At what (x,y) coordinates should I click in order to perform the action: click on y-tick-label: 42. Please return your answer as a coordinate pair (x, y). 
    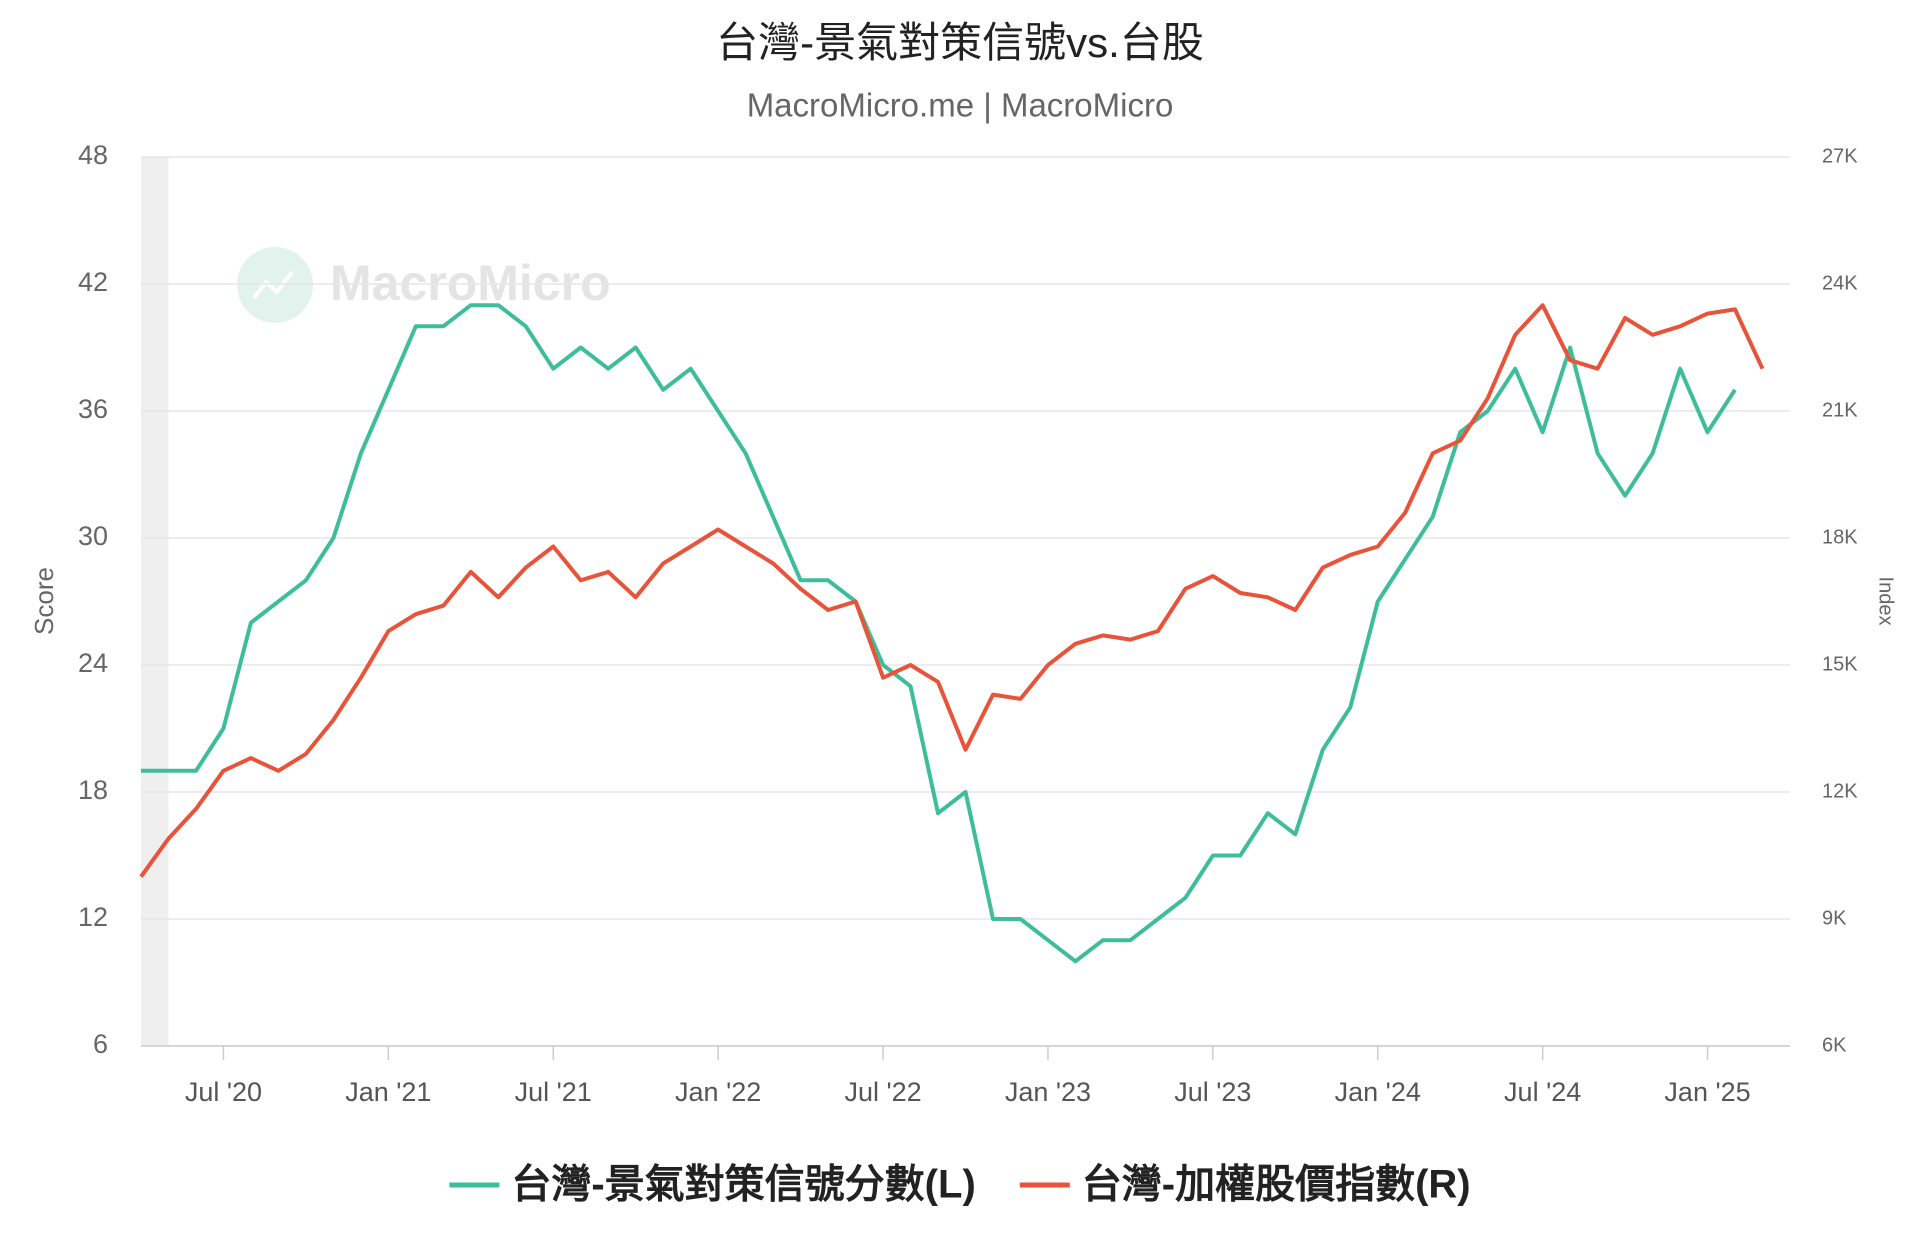
    Looking at the image, I should click on (93, 282).